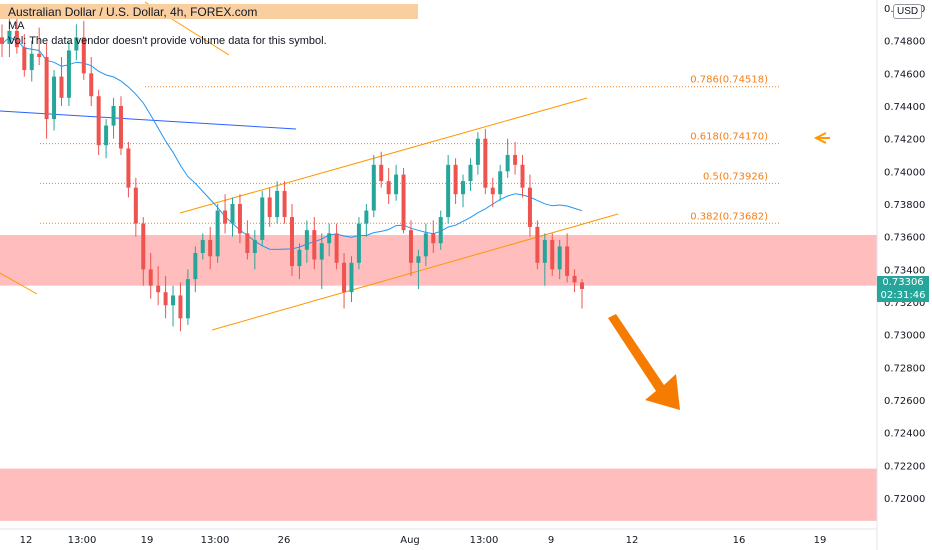 This screenshot has width=932, height=550. Describe the element at coordinates (821, 138) in the screenshot. I see `left-arrow-icon` at that location.